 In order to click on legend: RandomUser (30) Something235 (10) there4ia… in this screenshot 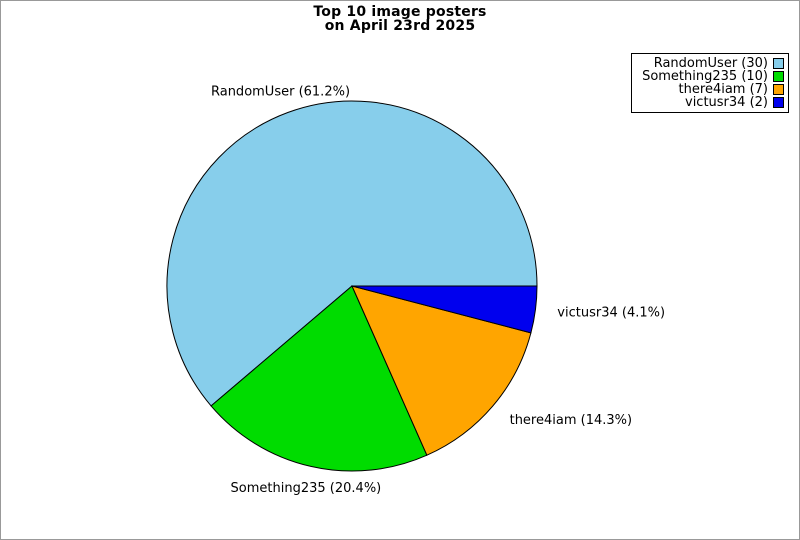, I will do `click(710, 83)`.